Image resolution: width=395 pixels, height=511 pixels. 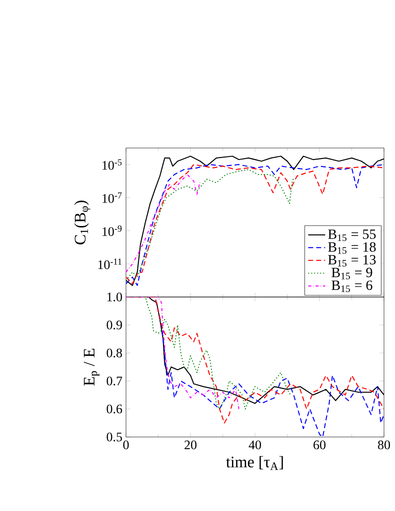 What do you see at coordinates (352, 261) in the screenshot?
I see `legend-label: B$_{15}$ = 13` at bounding box center [352, 261].